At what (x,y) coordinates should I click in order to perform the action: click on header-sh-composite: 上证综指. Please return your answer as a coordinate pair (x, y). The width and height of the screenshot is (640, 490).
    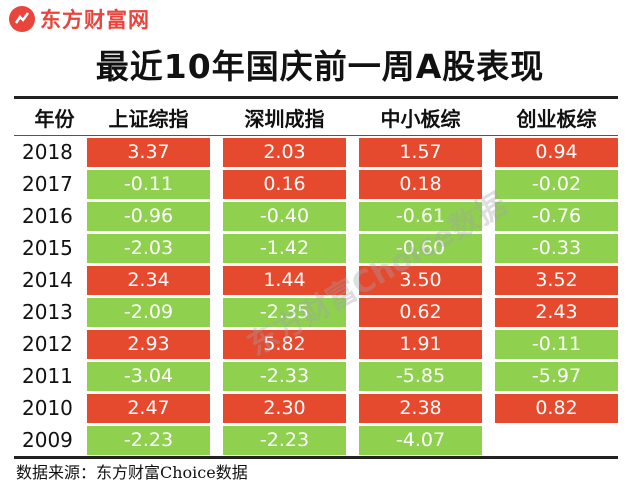
    Looking at the image, I should click on (148, 118).